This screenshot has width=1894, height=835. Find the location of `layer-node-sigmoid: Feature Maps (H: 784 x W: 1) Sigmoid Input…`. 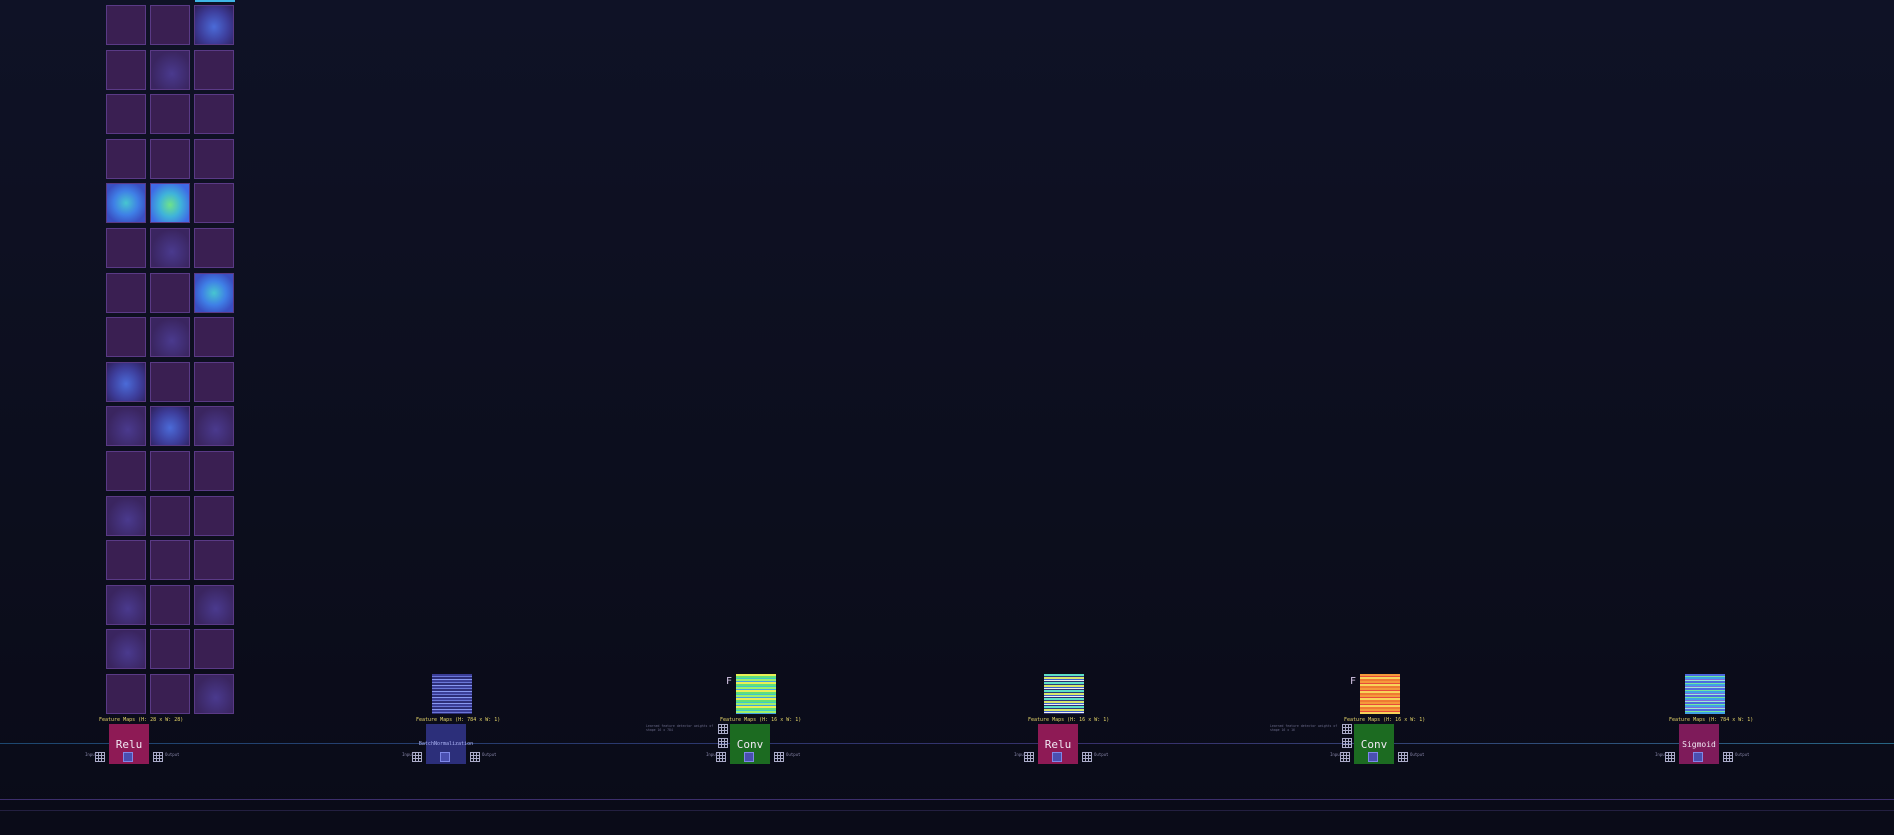

layer-node-sigmoid: Feature Maps (H: 784 x W: 1) Sigmoid Input… is located at coordinates (1705, 718).